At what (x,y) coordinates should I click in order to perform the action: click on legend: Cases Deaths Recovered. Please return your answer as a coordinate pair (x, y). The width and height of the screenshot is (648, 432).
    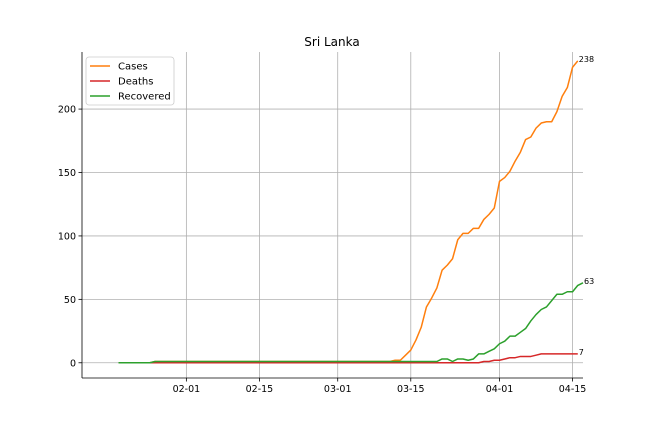
    Looking at the image, I should click on (130, 81).